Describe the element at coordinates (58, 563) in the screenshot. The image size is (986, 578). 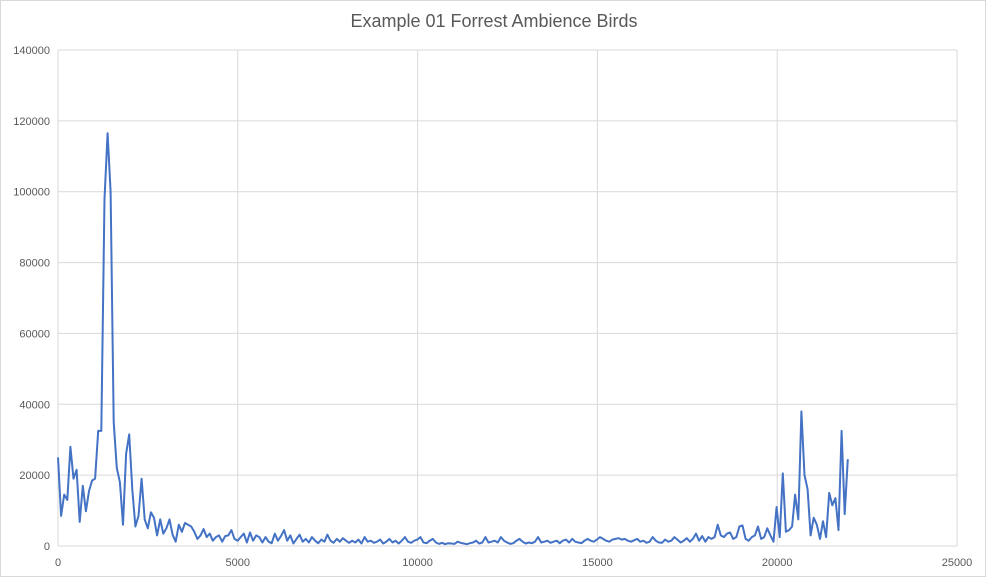
I see `x-tick-label: 0` at that location.